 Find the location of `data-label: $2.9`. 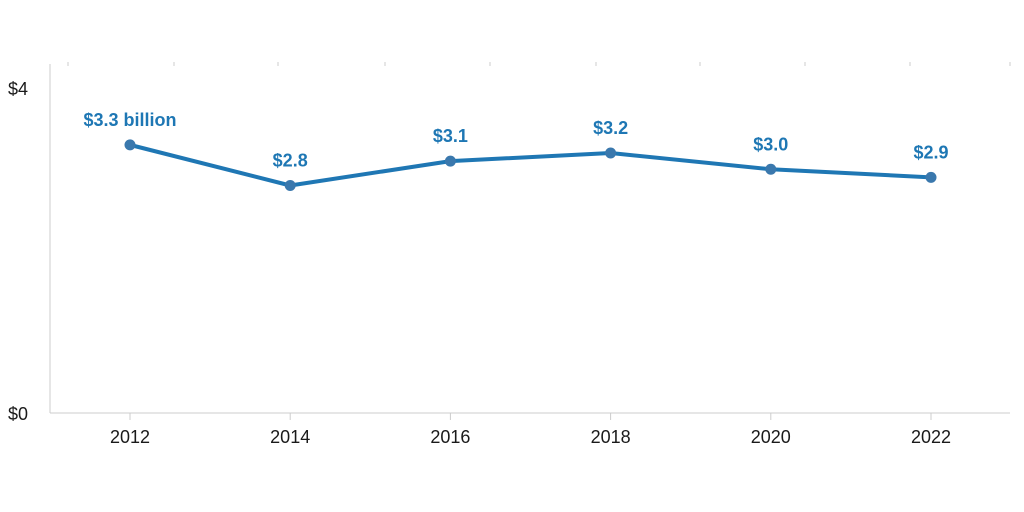

data-label: $2.9 is located at coordinates (930, 152).